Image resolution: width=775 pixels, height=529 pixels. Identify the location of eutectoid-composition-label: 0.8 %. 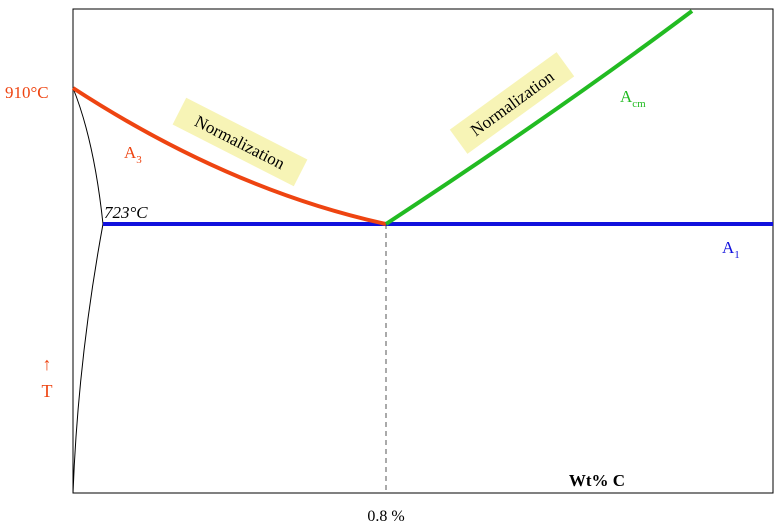
(385, 516).